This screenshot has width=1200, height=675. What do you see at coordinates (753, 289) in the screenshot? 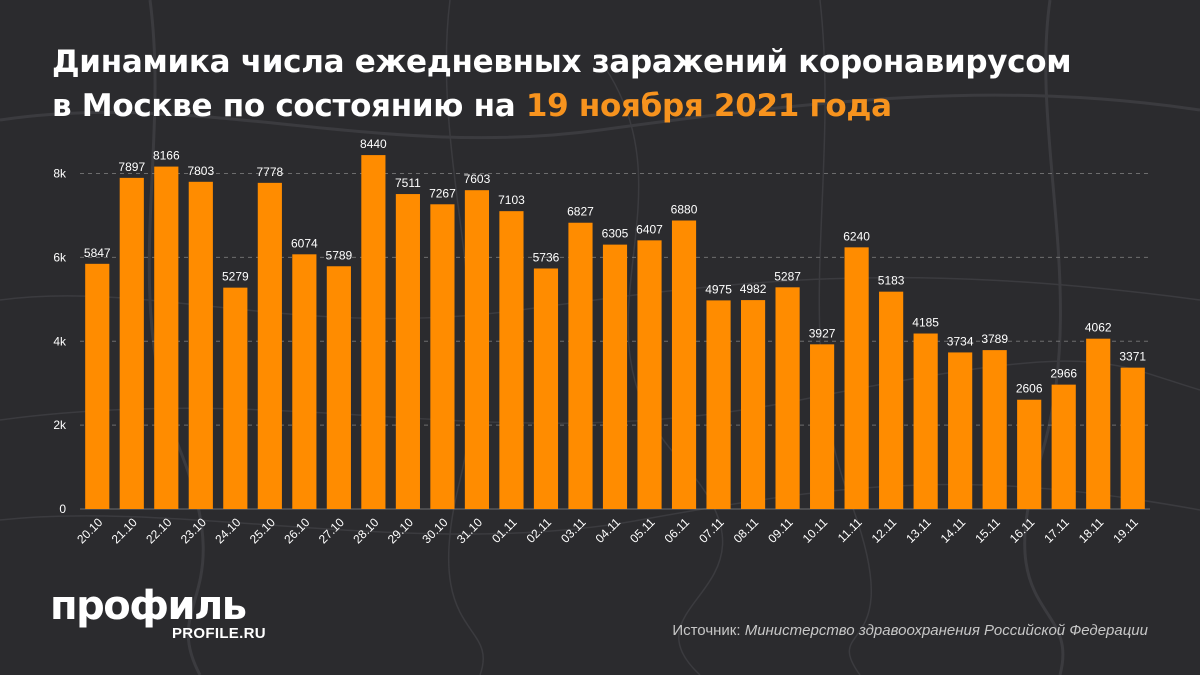
I see `bar-value-label: 4982` at bounding box center [753, 289].